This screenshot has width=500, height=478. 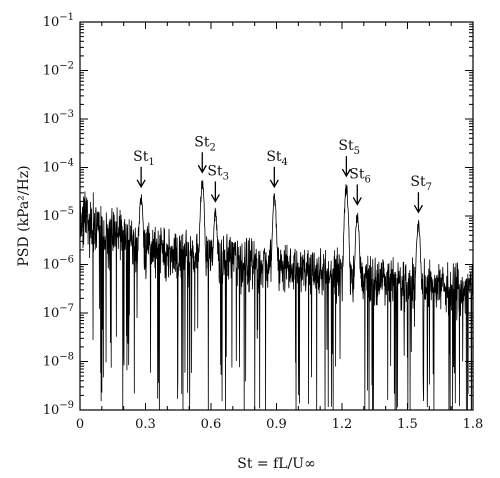 What do you see at coordinates (58, 167) in the screenshot?
I see `y-tick-label: 10⁻⁴` at bounding box center [58, 167].